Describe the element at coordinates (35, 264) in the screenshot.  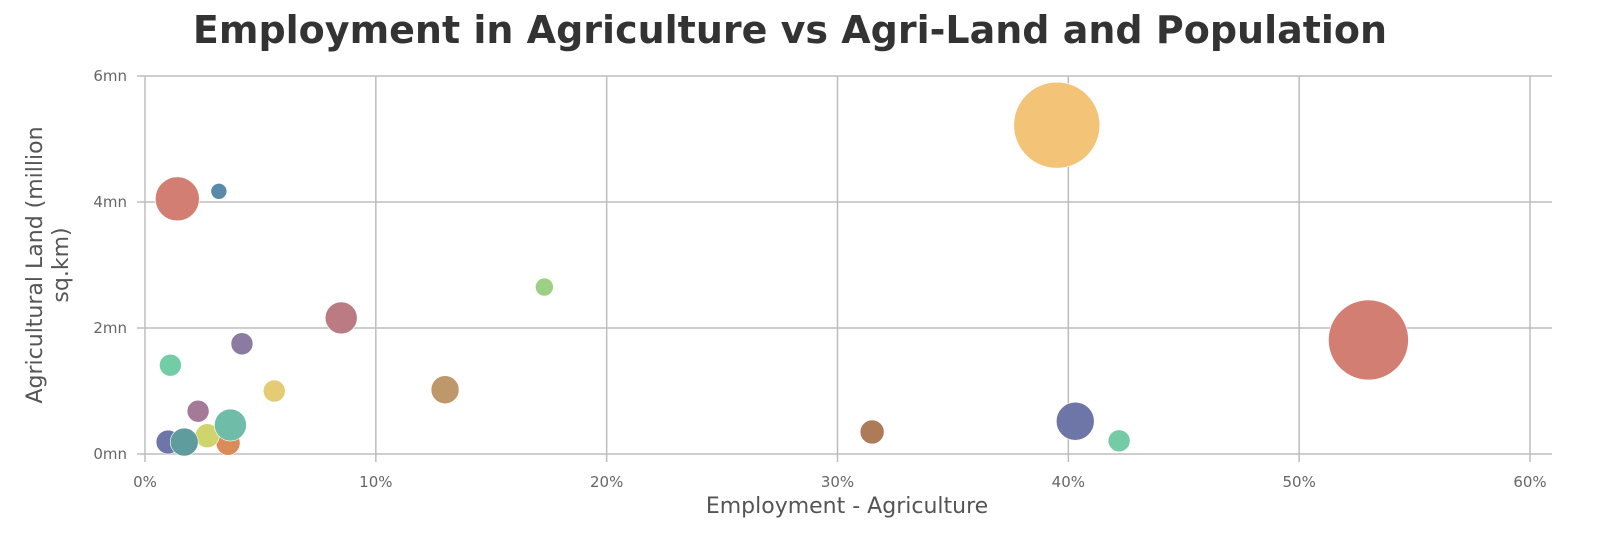
I see `y-axis-title-line1: Agricultural Land (million` at that location.